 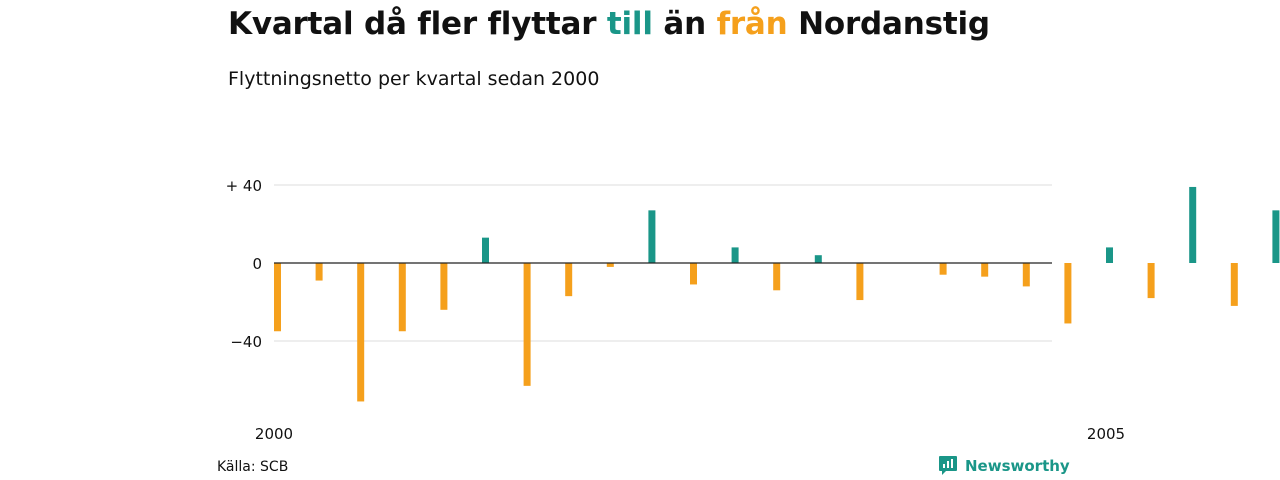 What do you see at coordinates (1017, 465) in the screenshot?
I see `brand-name: Newsworthy` at bounding box center [1017, 465].